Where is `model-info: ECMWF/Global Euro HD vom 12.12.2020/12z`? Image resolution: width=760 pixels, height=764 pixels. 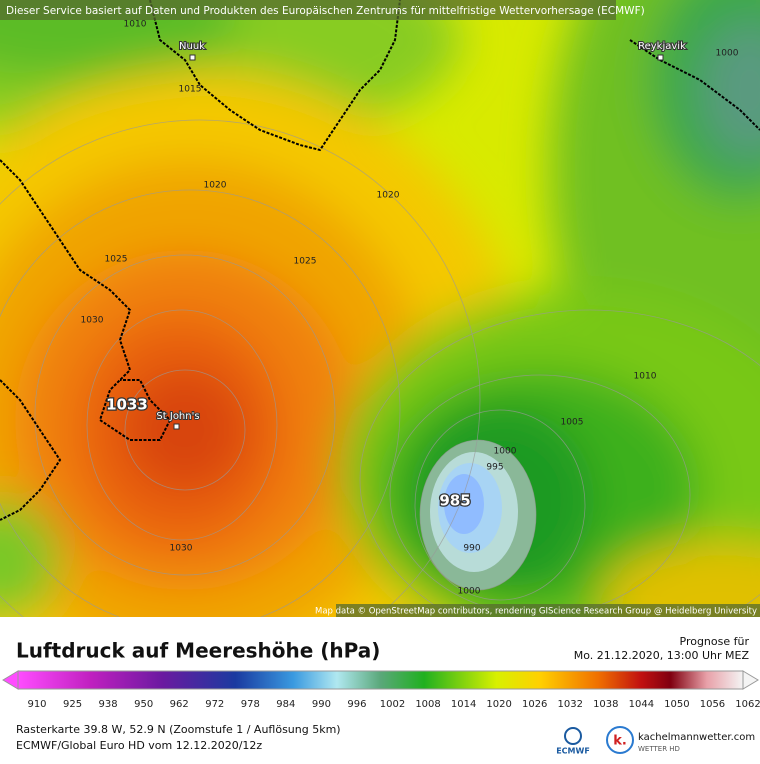 model-info: ECMWF/Global Euro HD vom 12.12.2020/12z is located at coordinates (139, 745).